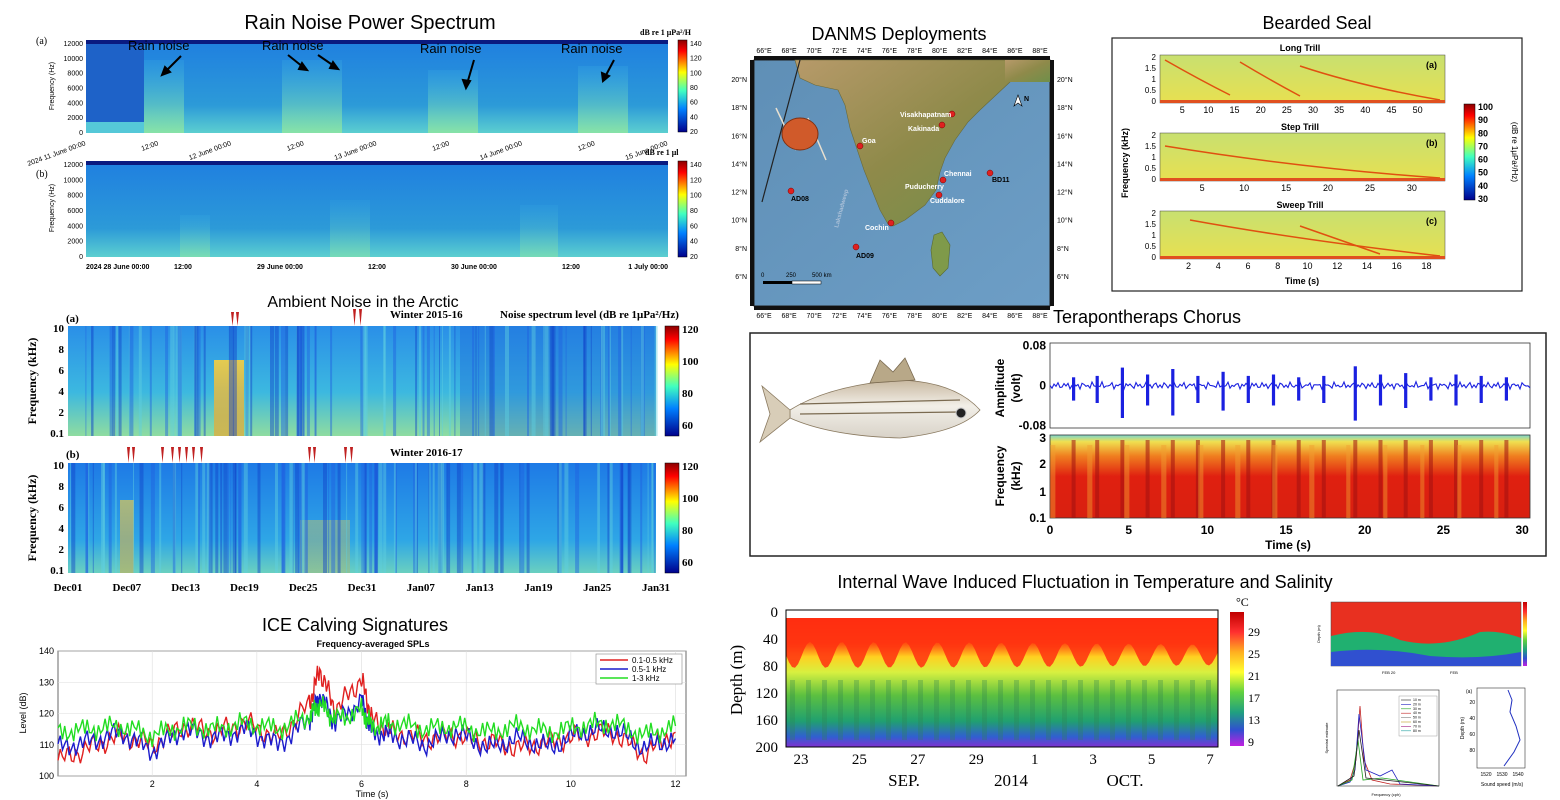  Describe the element at coordinates (739, 80) in the screenshot. I see `map-lat-tick-left: 20°N` at that location.